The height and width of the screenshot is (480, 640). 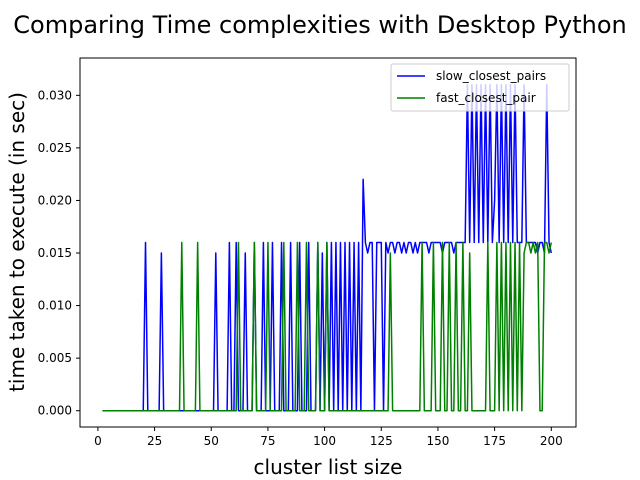 What do you see at coordinates (551, 441) in the screenshot?
I see `x-tick-label: 200` at bounding box center [551, 441].